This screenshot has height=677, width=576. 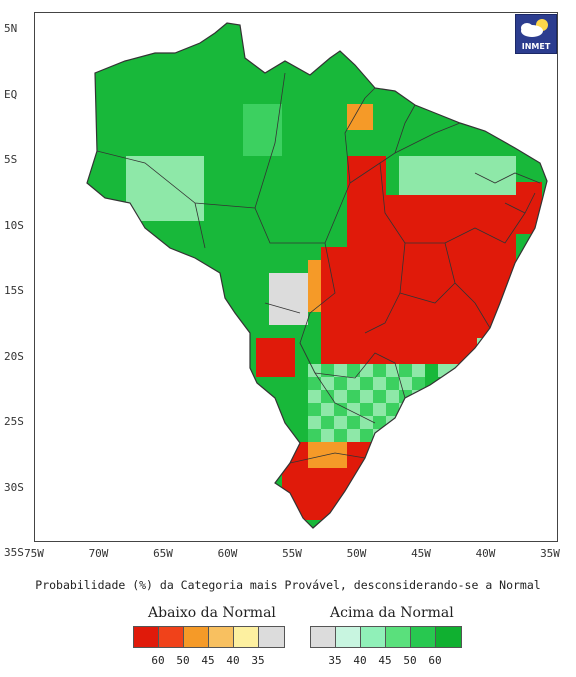 I want to click on longitude-label: 75W, so click(x=34, y=553).